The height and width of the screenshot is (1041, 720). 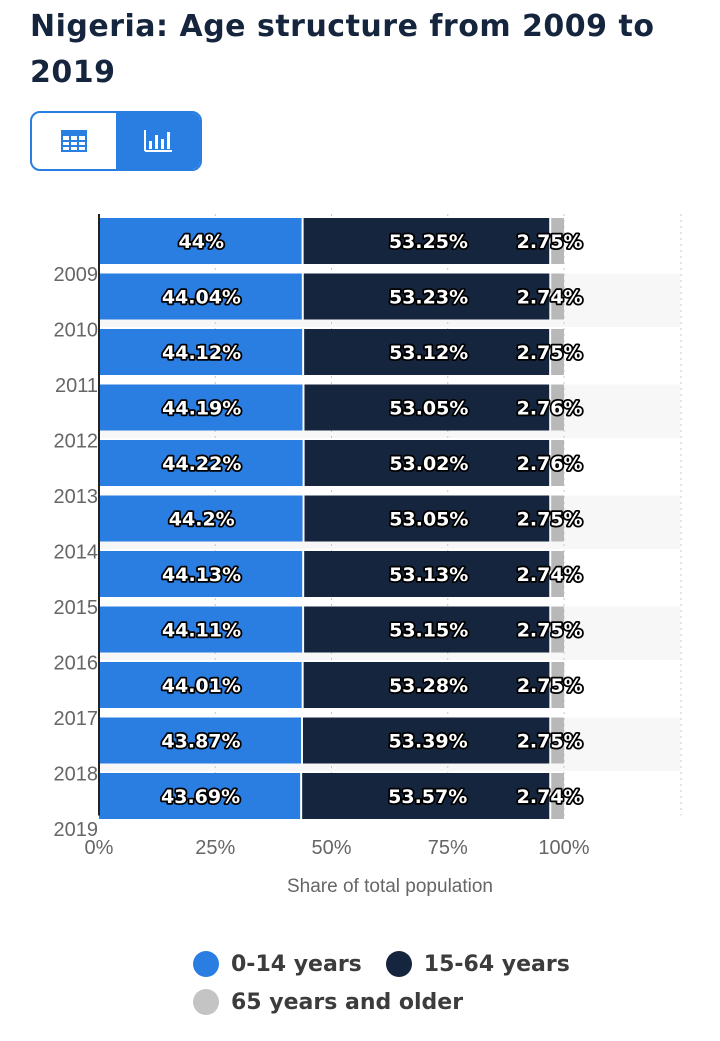 I want to click on category-label: 2018, so click(x=76, y=775).